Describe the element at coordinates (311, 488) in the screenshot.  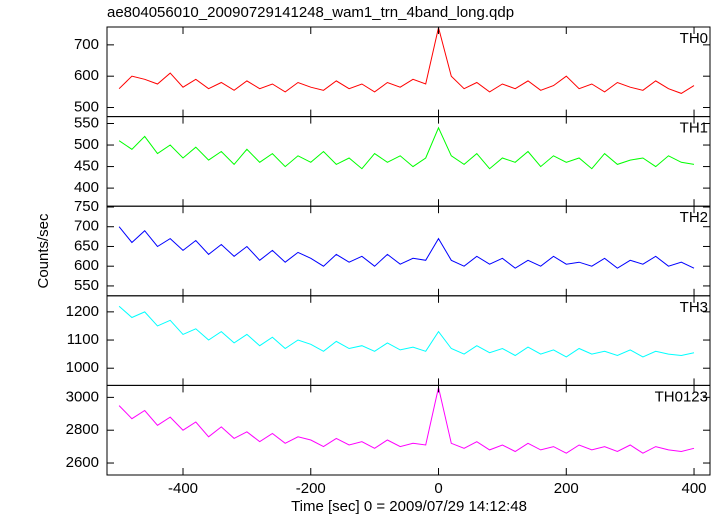
I see `x-tick-label: -200` at that location.